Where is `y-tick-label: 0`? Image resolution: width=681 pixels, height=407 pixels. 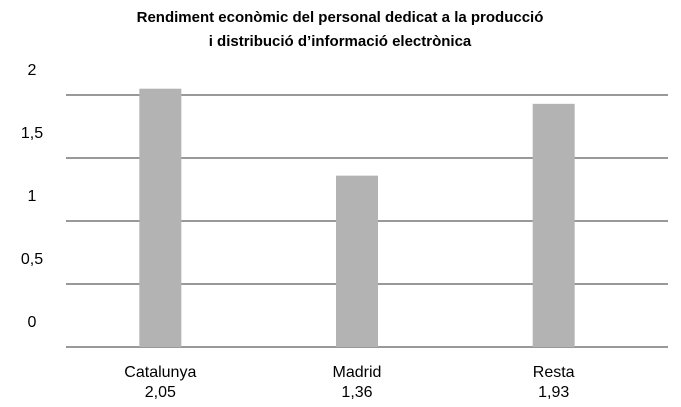 y-tick-label: 0 is located at coordinates (32, 322).